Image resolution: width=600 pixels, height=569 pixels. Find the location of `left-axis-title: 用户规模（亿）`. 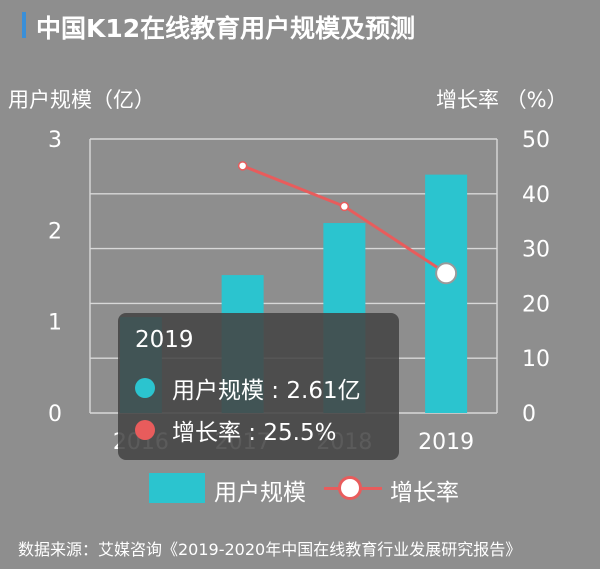

left-axis-title: 用户规模（亿） is located at coordinates (81, 100).